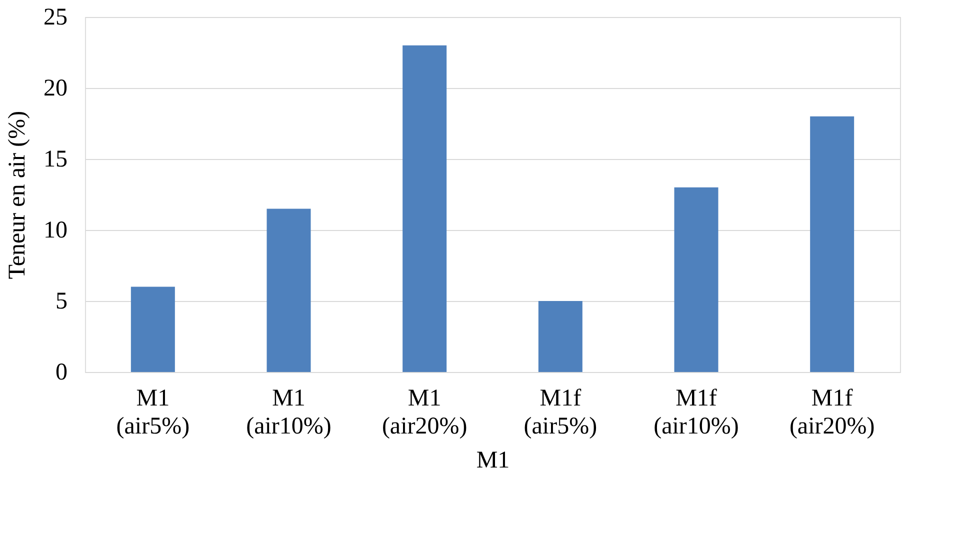 The height and width of the screenshot is (533, 978). Describe the element at coordinates (561, 413) in the screenshot. I see `x-tick-label: M1f (air5%)` at that location.